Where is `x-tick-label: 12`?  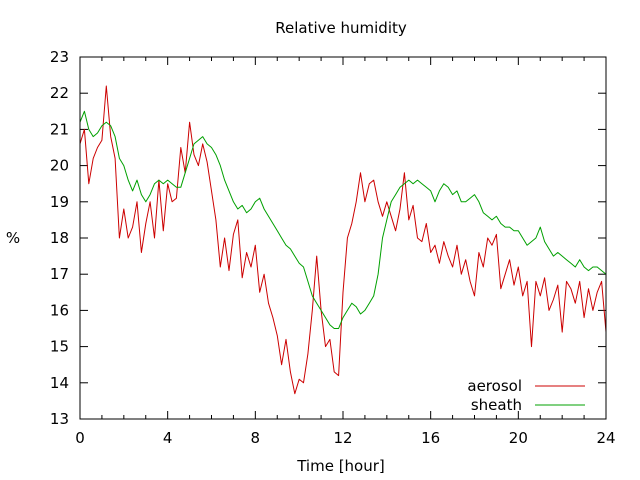
x-tick-label: 12 is located at coordinates (342, 438).